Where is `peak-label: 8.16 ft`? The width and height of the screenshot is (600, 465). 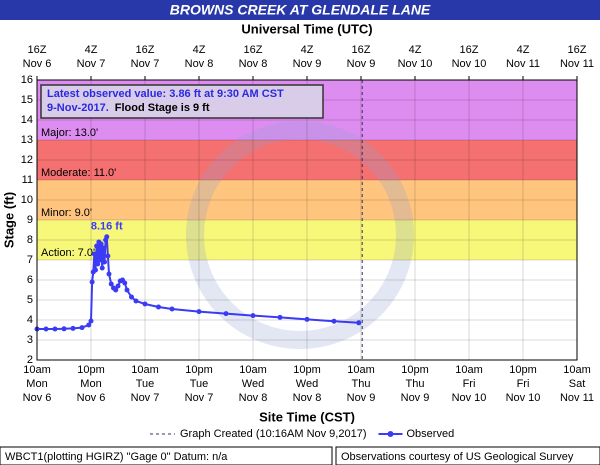
peak-label: 8.16 ft is located at coordinates (107, 227).